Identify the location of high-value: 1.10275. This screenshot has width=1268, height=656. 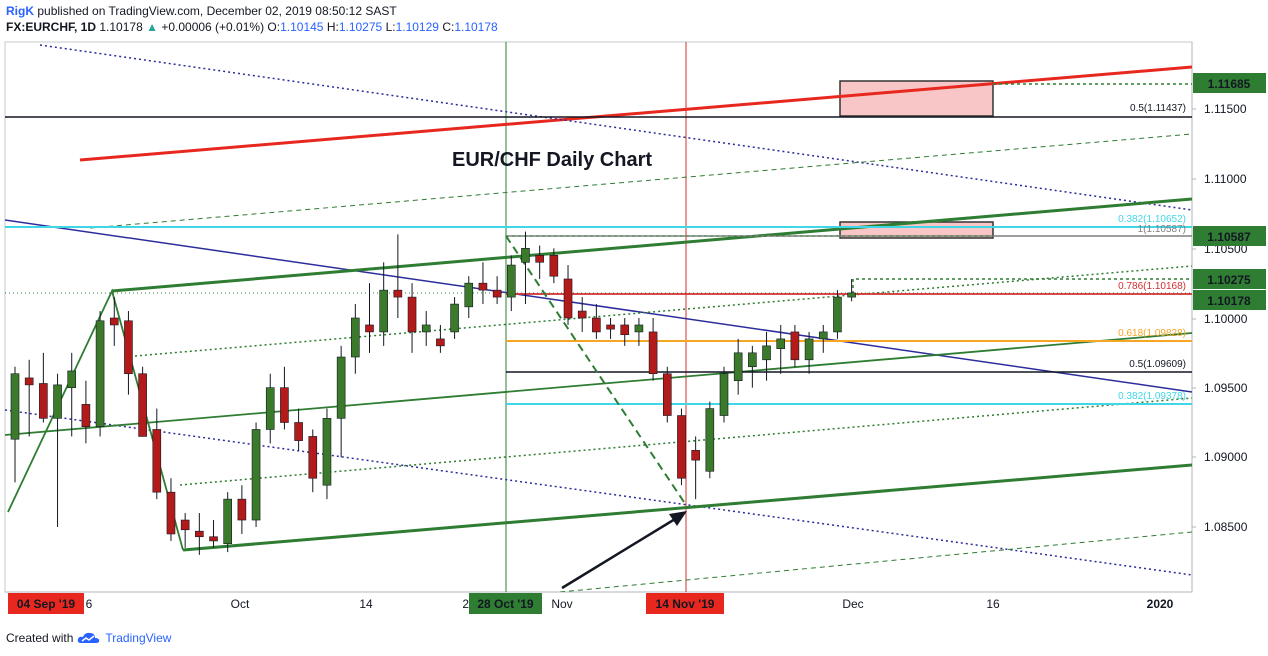
(360, 27).